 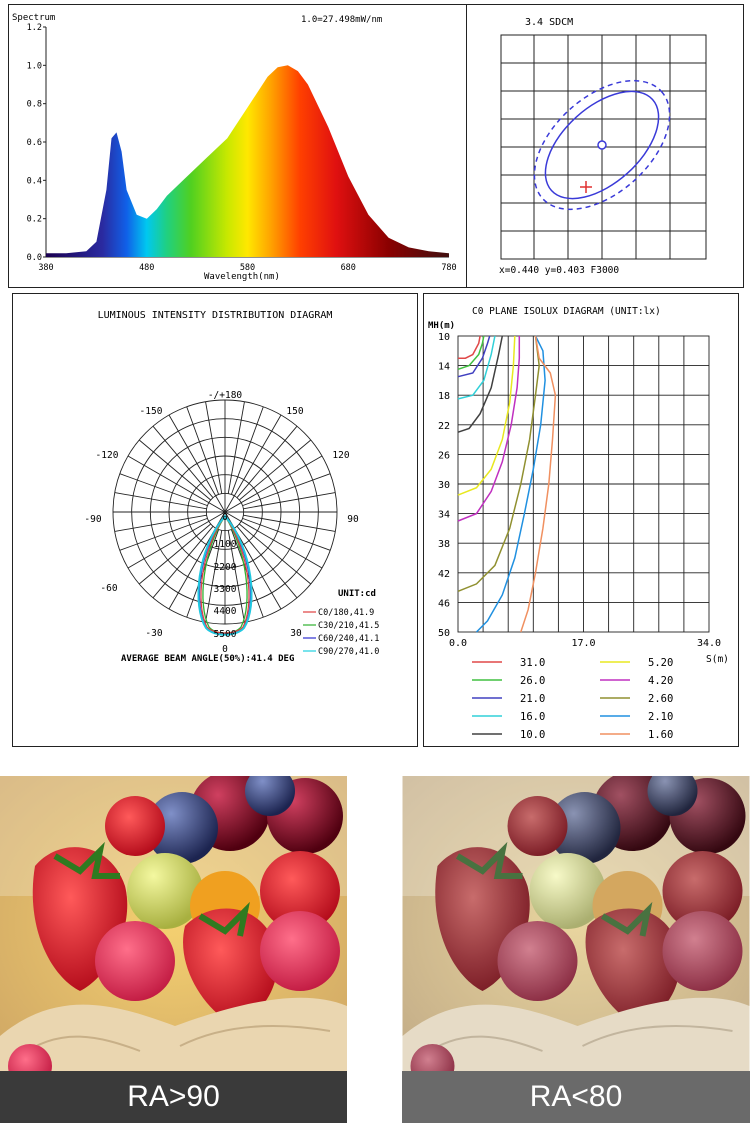 What do you see at coordinates (660, 663) in the screenshot?
I see `legend-label: 5.20` at bounding box center [660, 663].